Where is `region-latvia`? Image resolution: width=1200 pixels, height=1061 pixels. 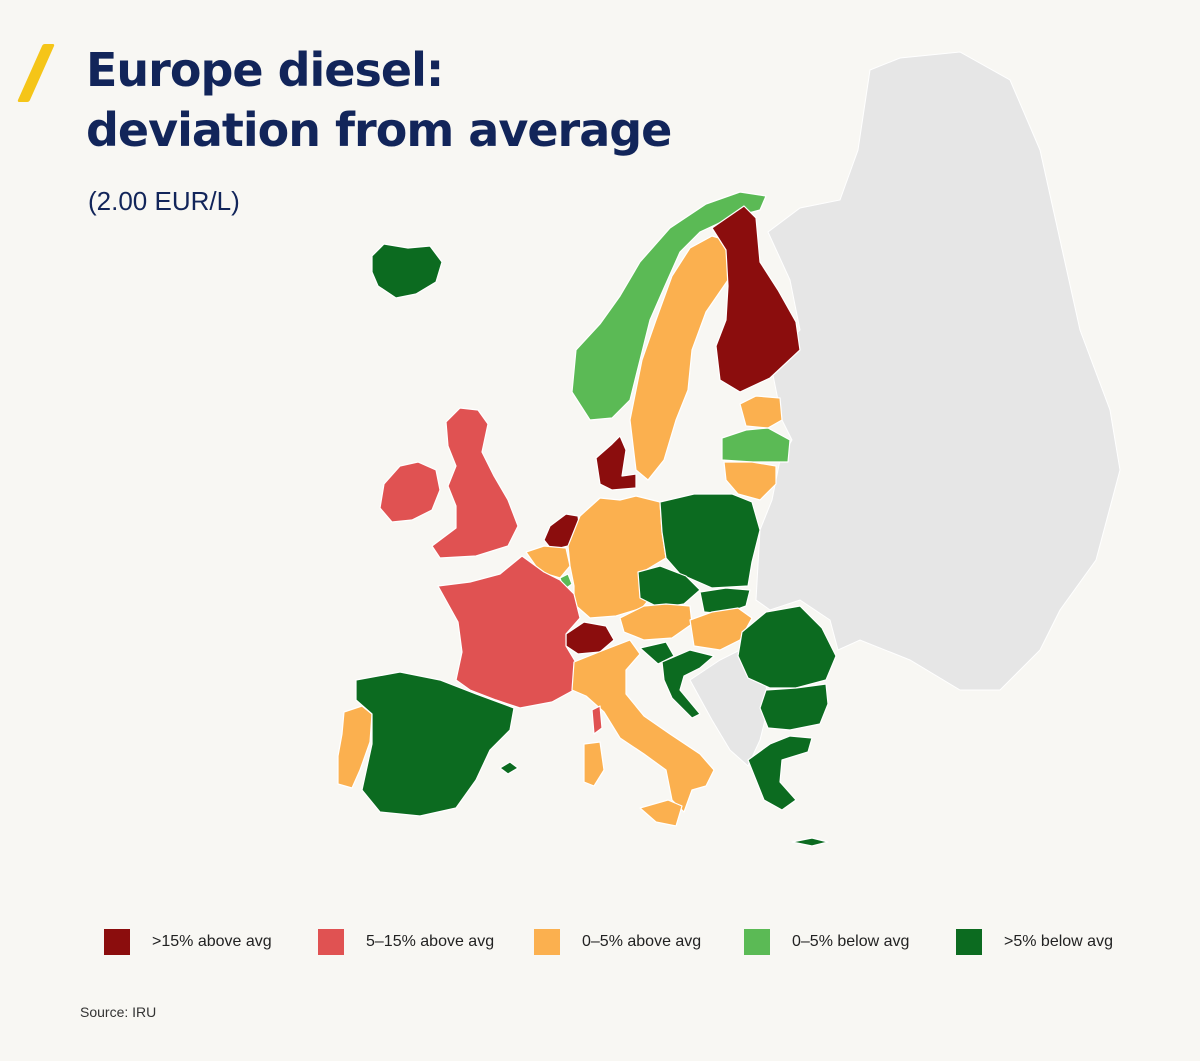
region-latvia is located at coordinates (756, 445).